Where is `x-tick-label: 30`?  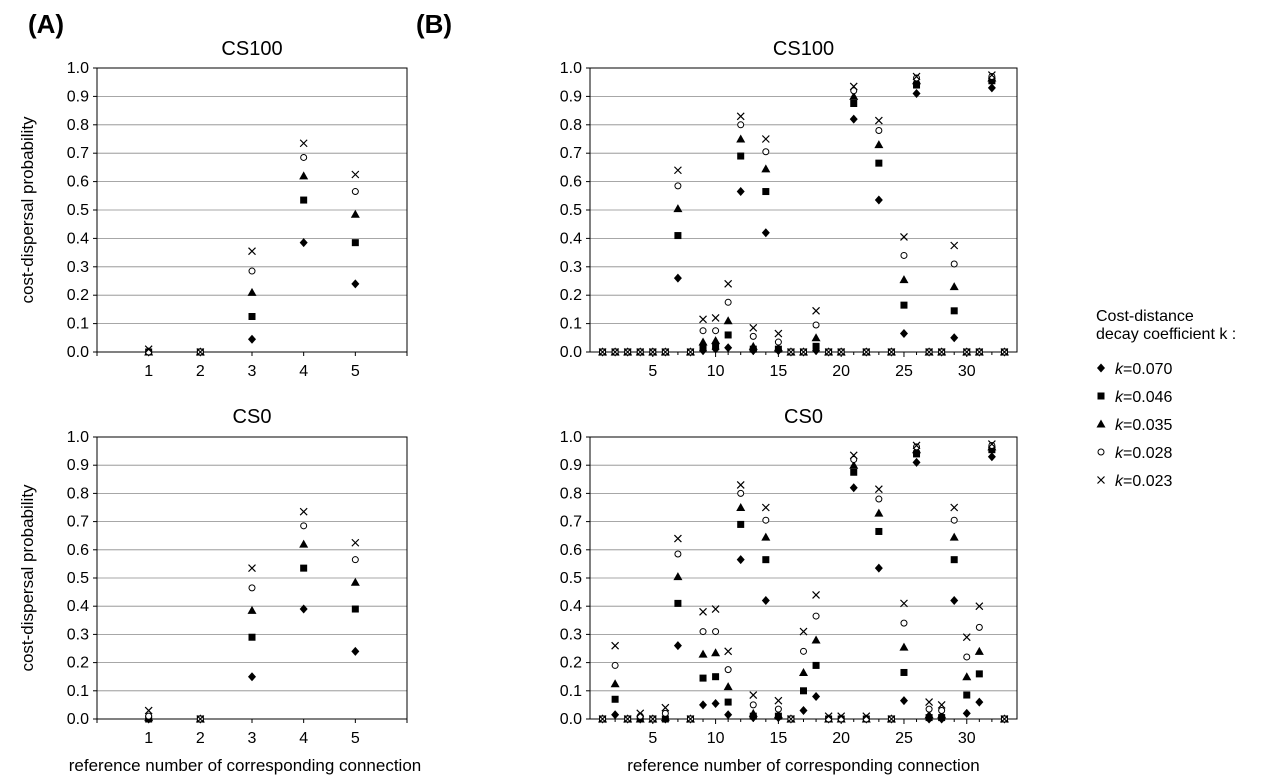 x-tick-label: 30 is located at coordinates (967, 738).